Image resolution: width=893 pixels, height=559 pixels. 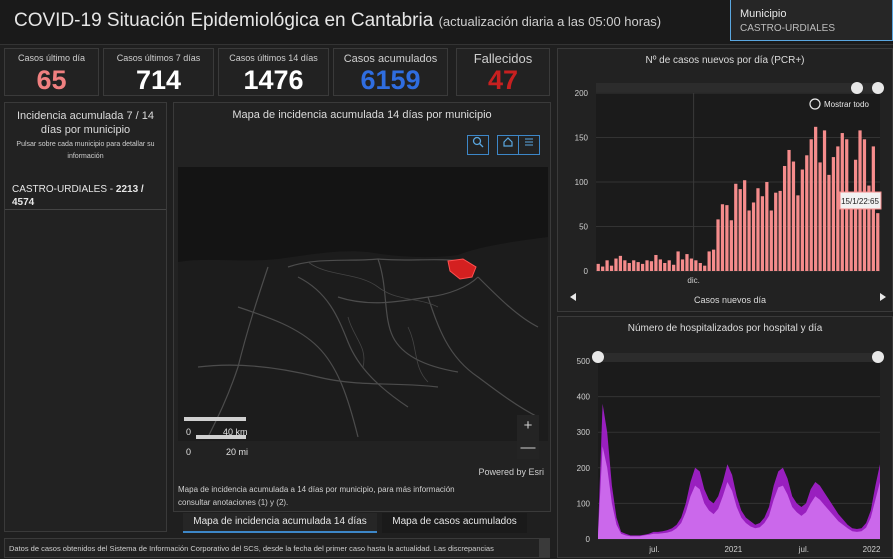 I want to click on tab-casos-acumulados: Mapa de casos acumulados, so click(x=454, y=523).